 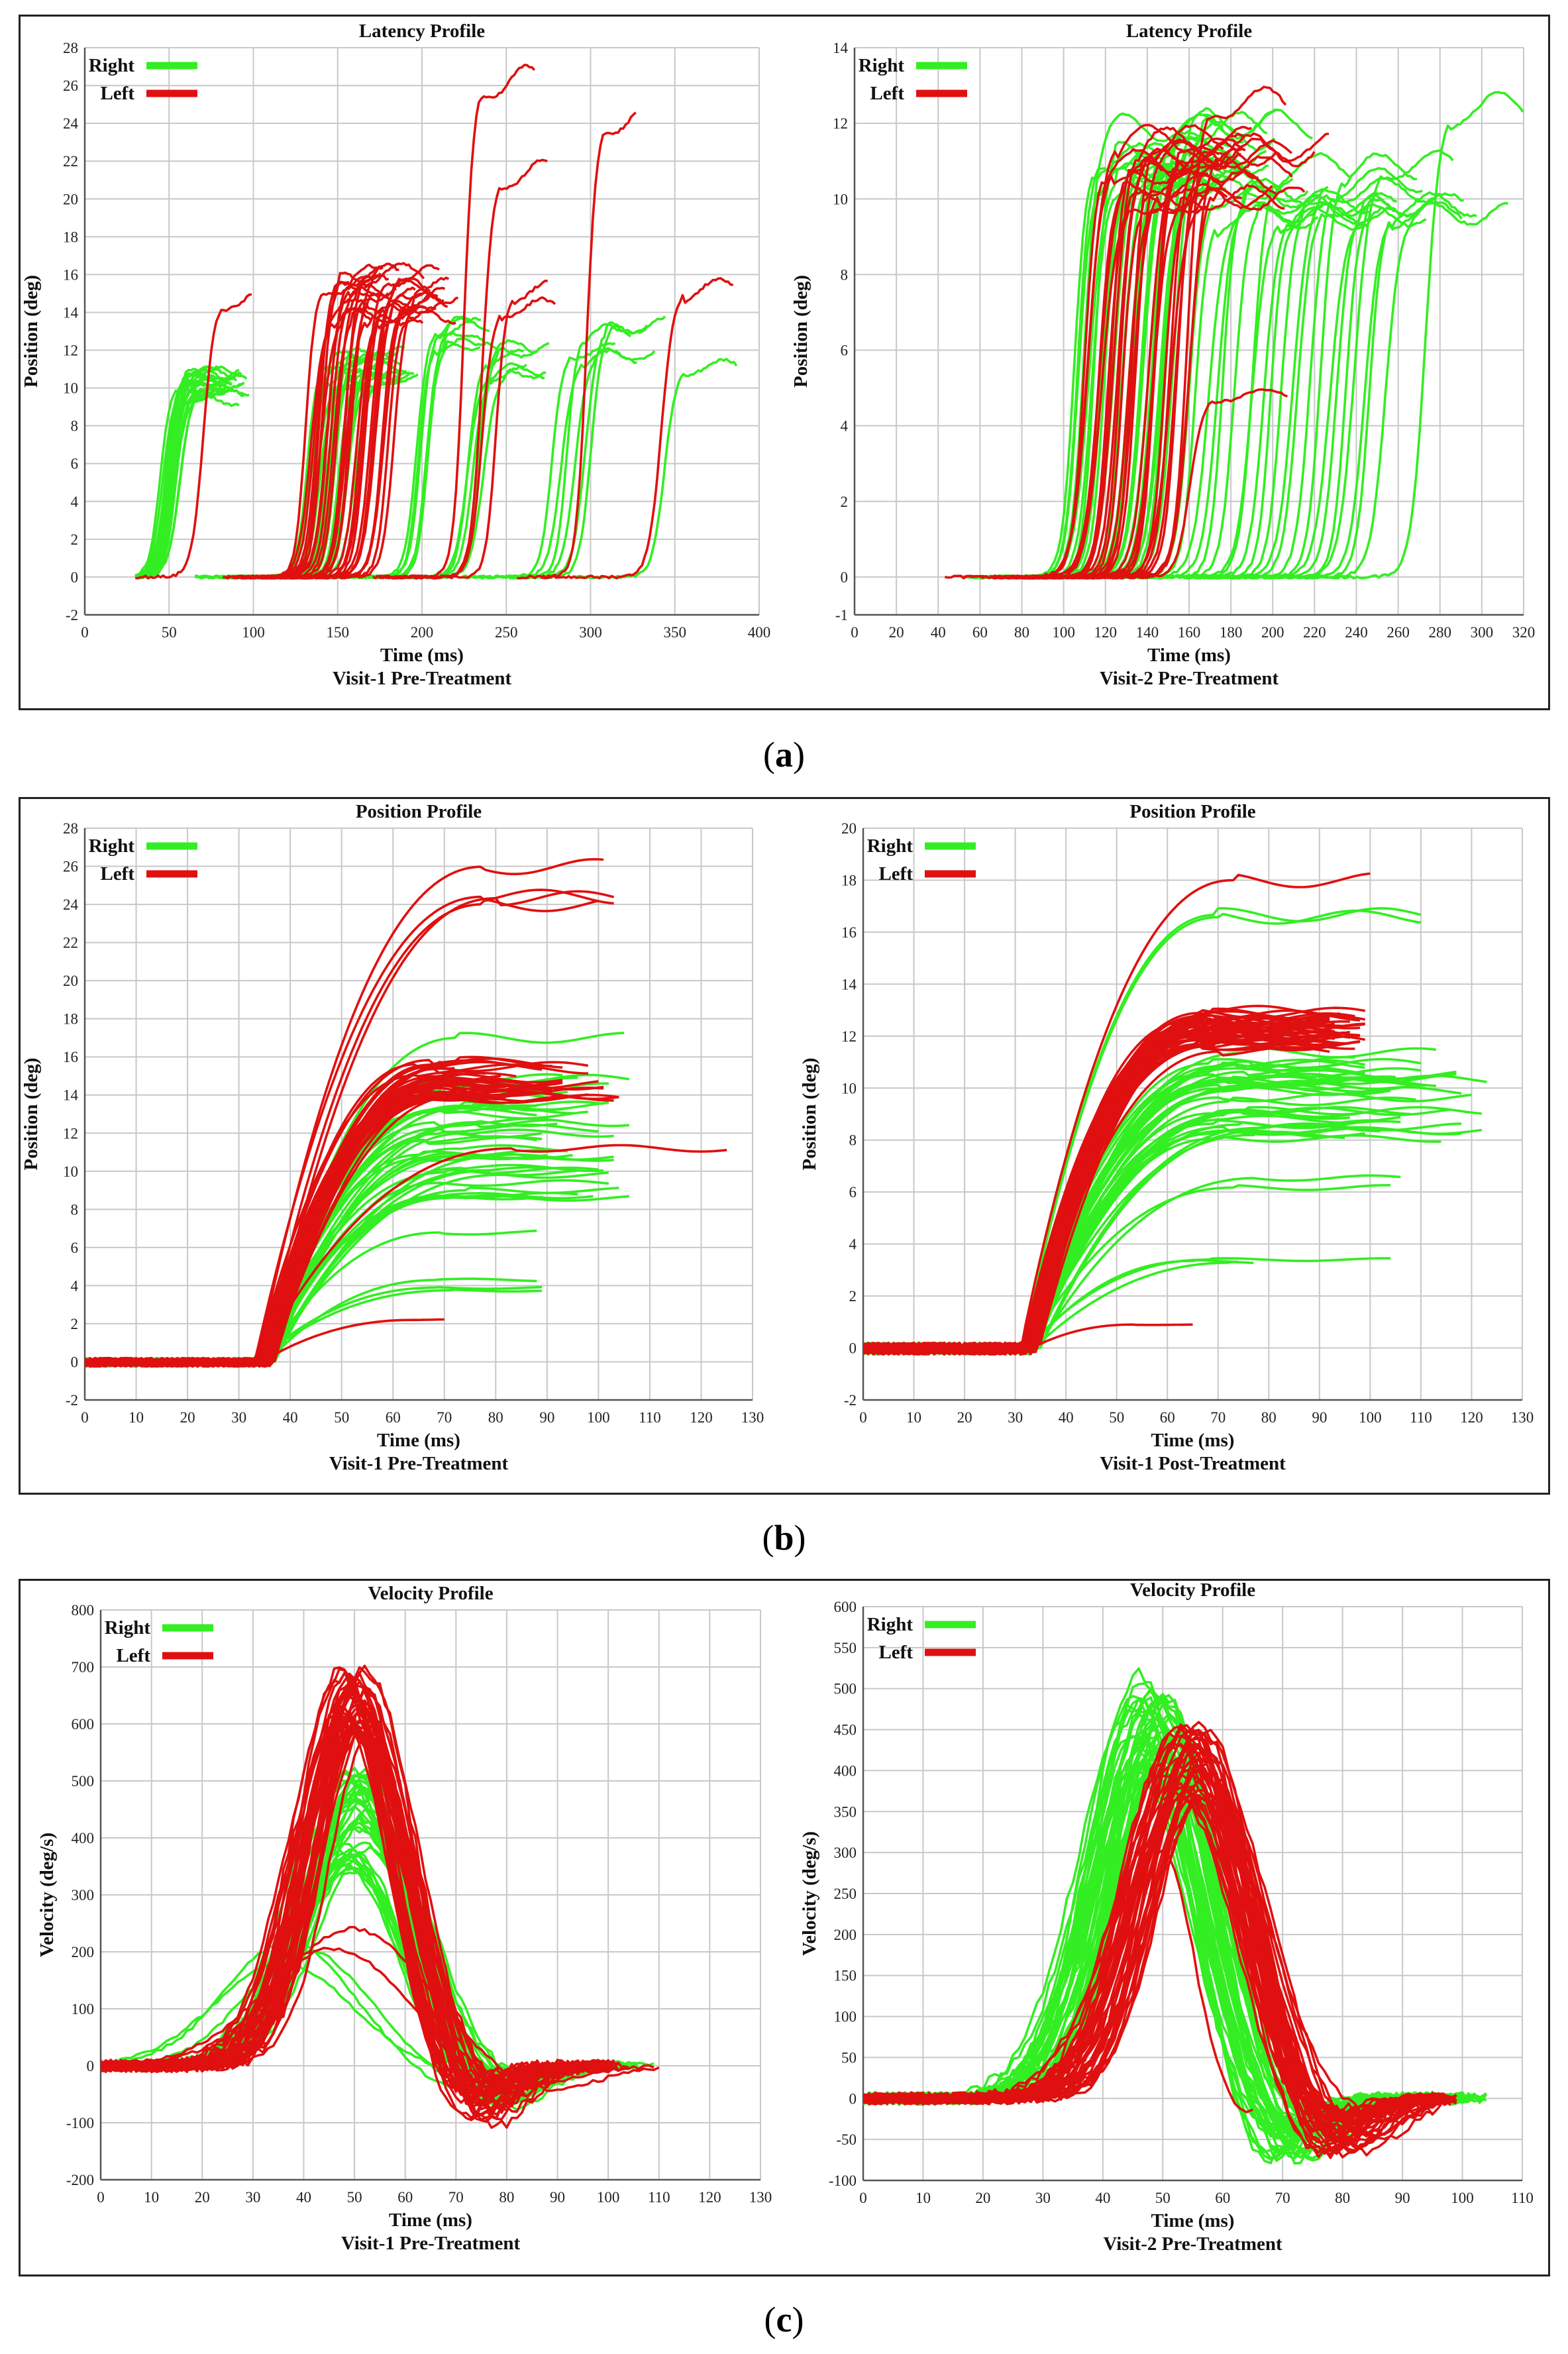 I want to click on chart-subtitle: Visit-2 Pre-Treatment, so click(x=1192, y=2244).